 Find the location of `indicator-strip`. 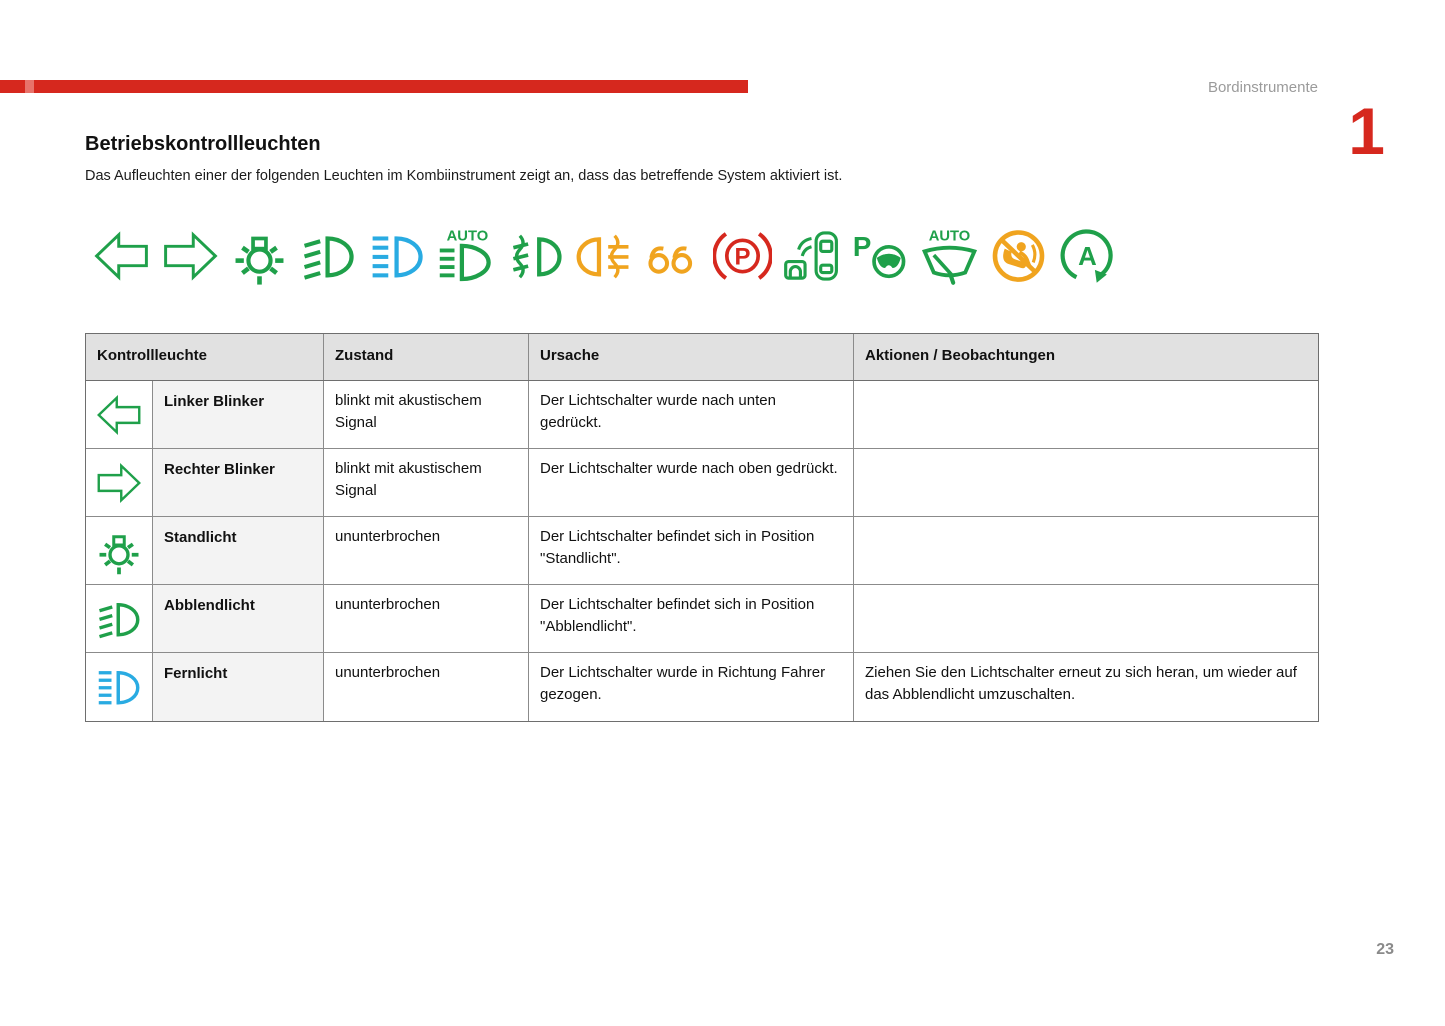

indicator-strip is located at coordinates (604, 256).